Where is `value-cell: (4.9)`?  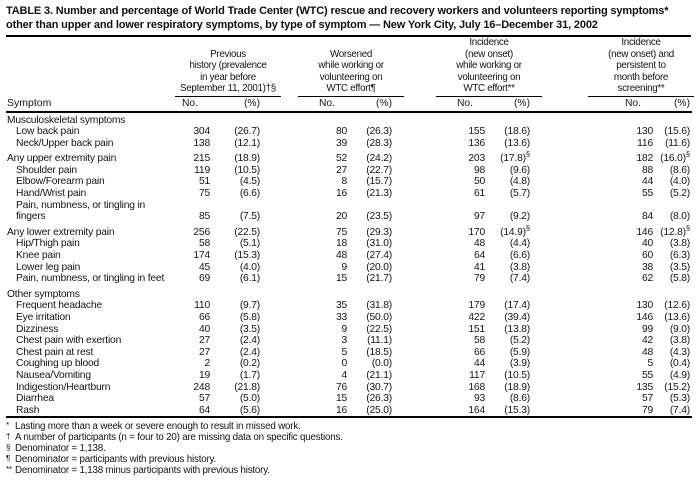 value-cell: (4.9) is located at coordinates (679, 375).